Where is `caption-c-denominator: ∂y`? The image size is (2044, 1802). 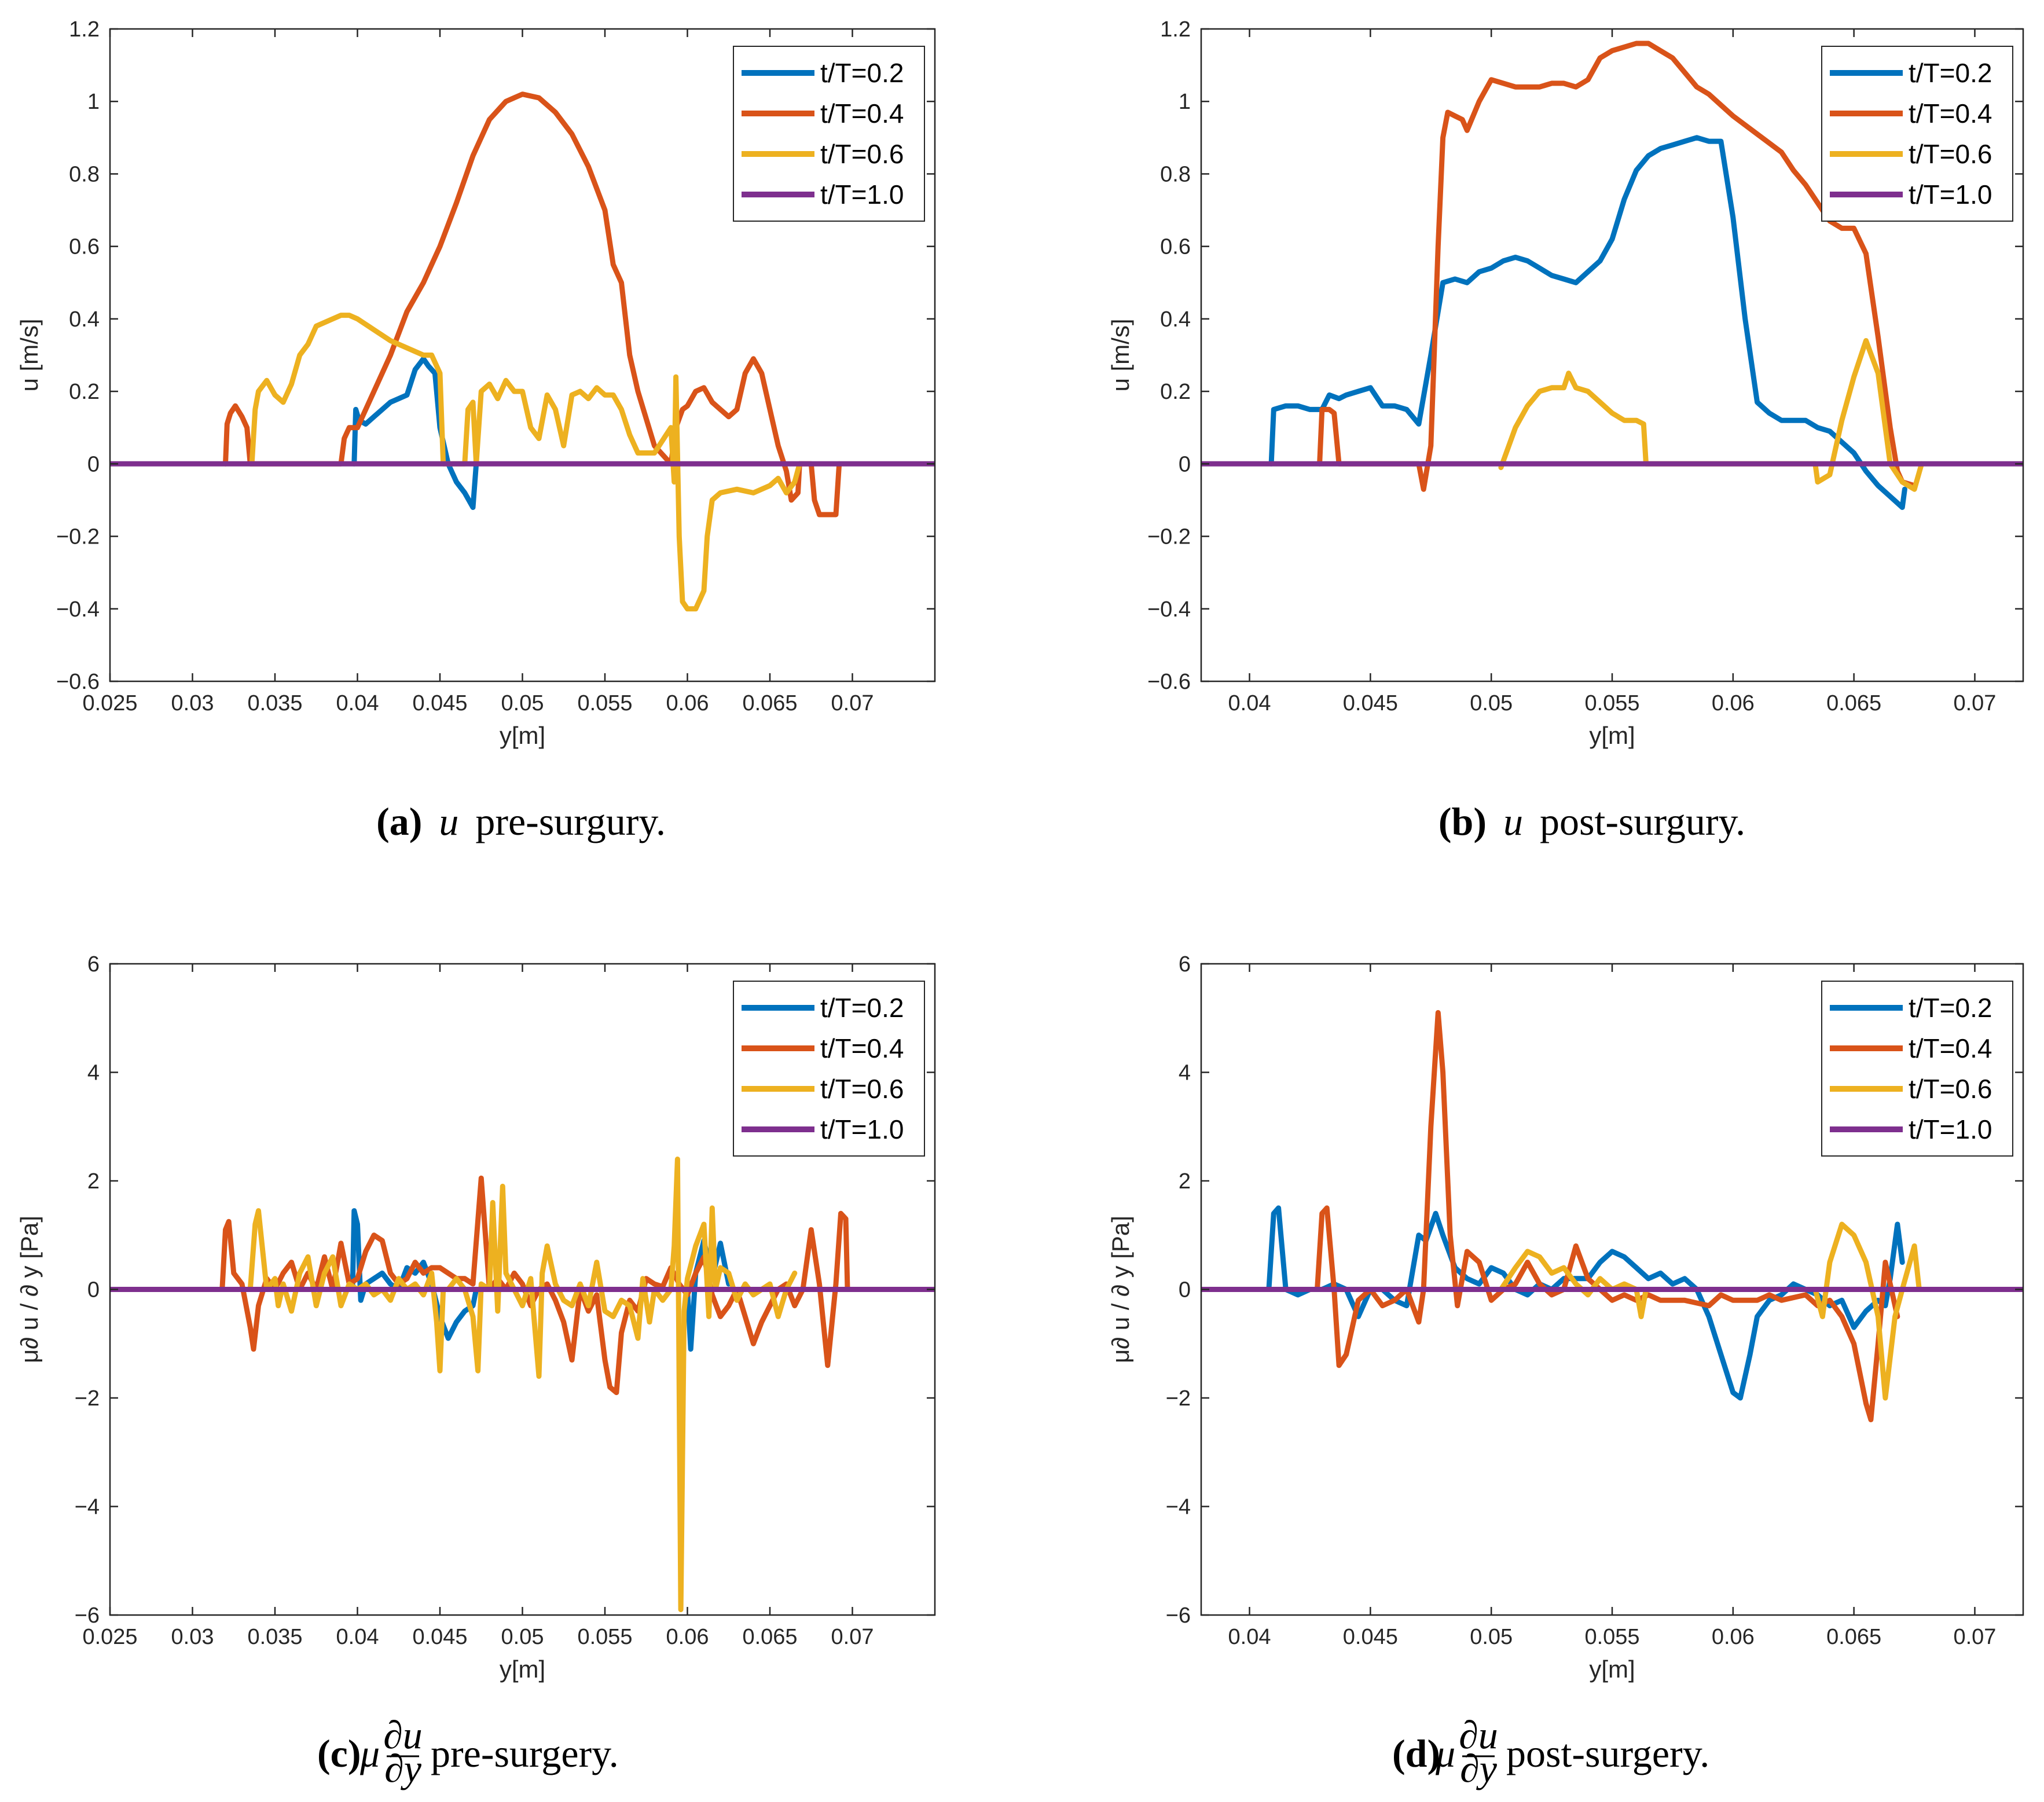 caption-c-denominator: ∂y is located at coordinates (403, 1768).